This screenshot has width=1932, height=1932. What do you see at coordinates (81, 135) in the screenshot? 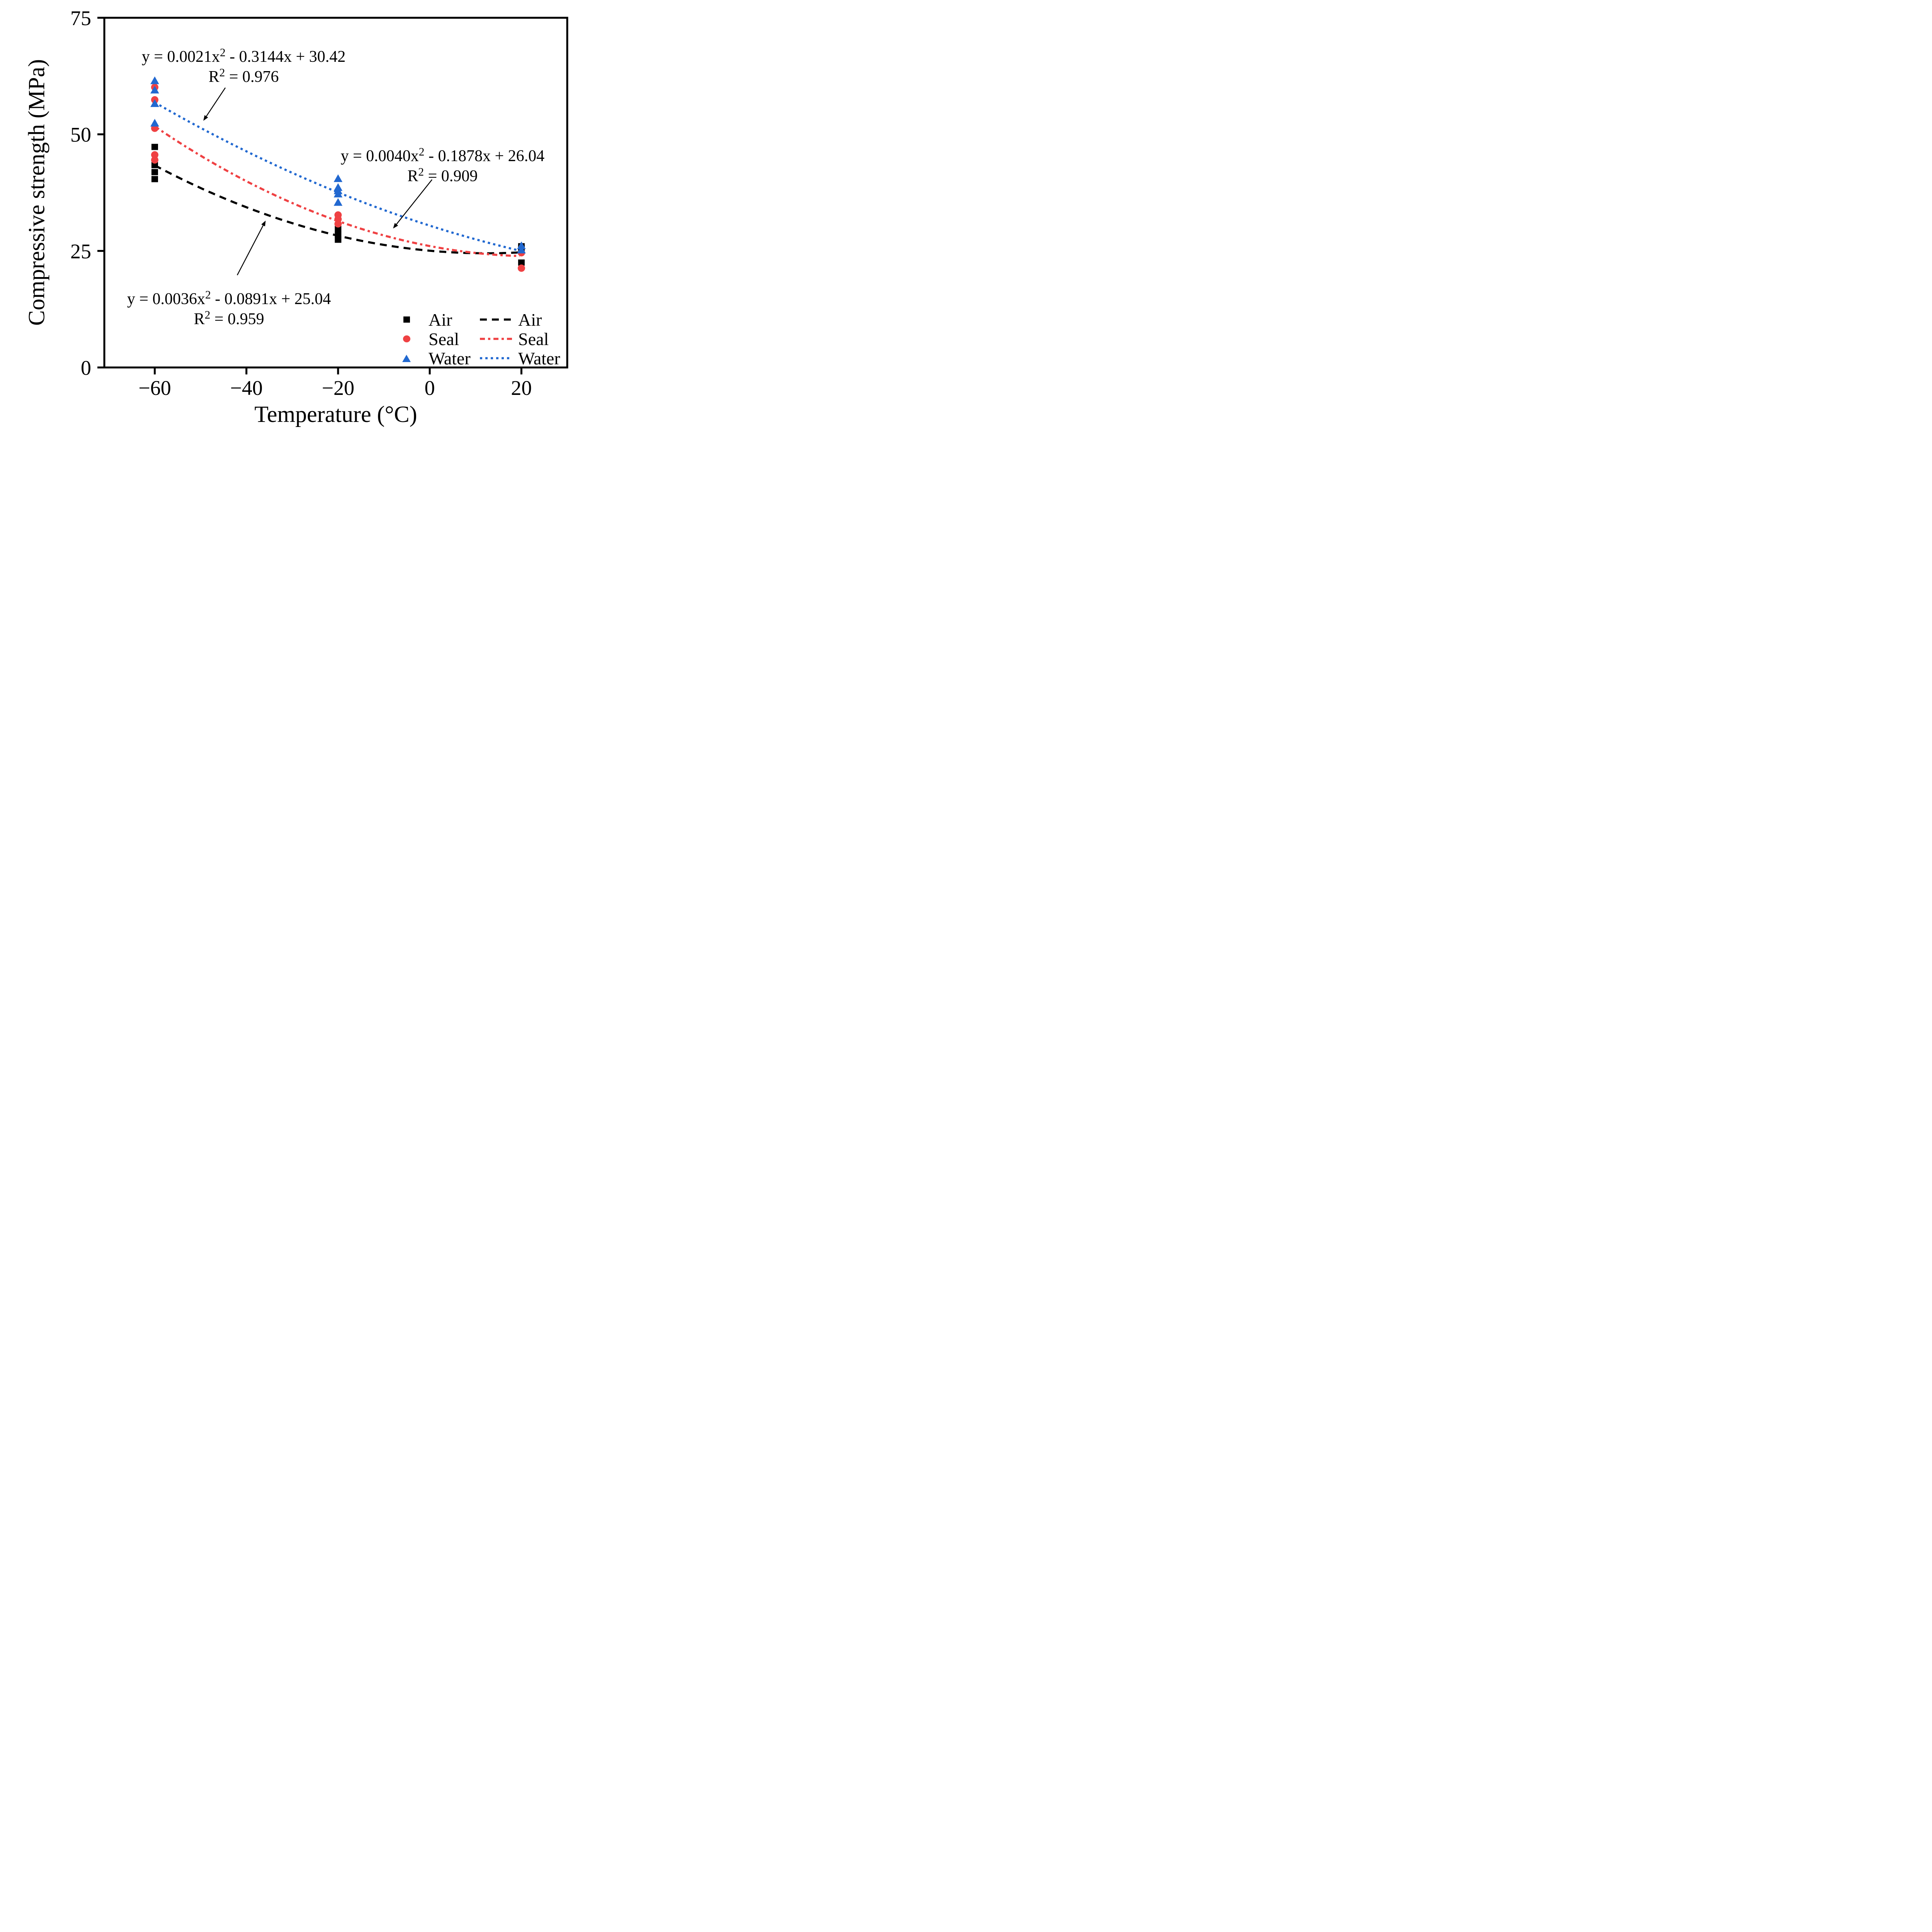
I see `y-tick-label: 50` at bounding box center [81, 135].